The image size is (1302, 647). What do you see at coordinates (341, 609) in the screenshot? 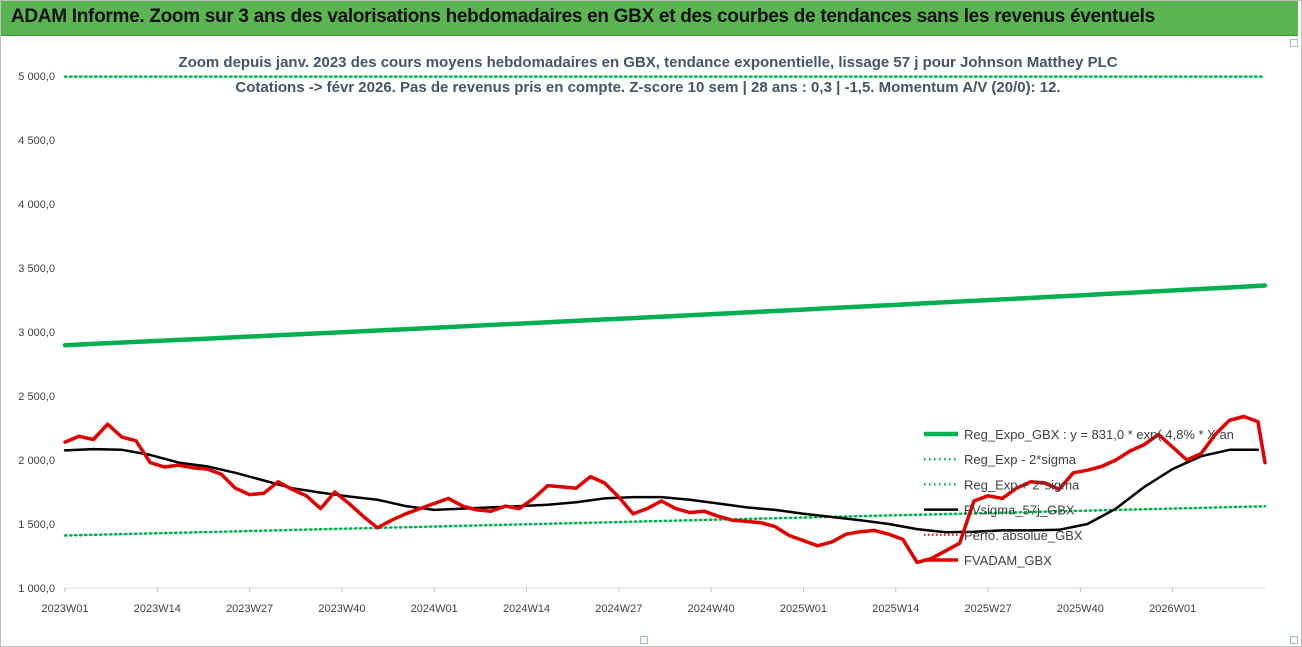
I see `x-tick-label: 2023W40` at bounding box center [341, 609].